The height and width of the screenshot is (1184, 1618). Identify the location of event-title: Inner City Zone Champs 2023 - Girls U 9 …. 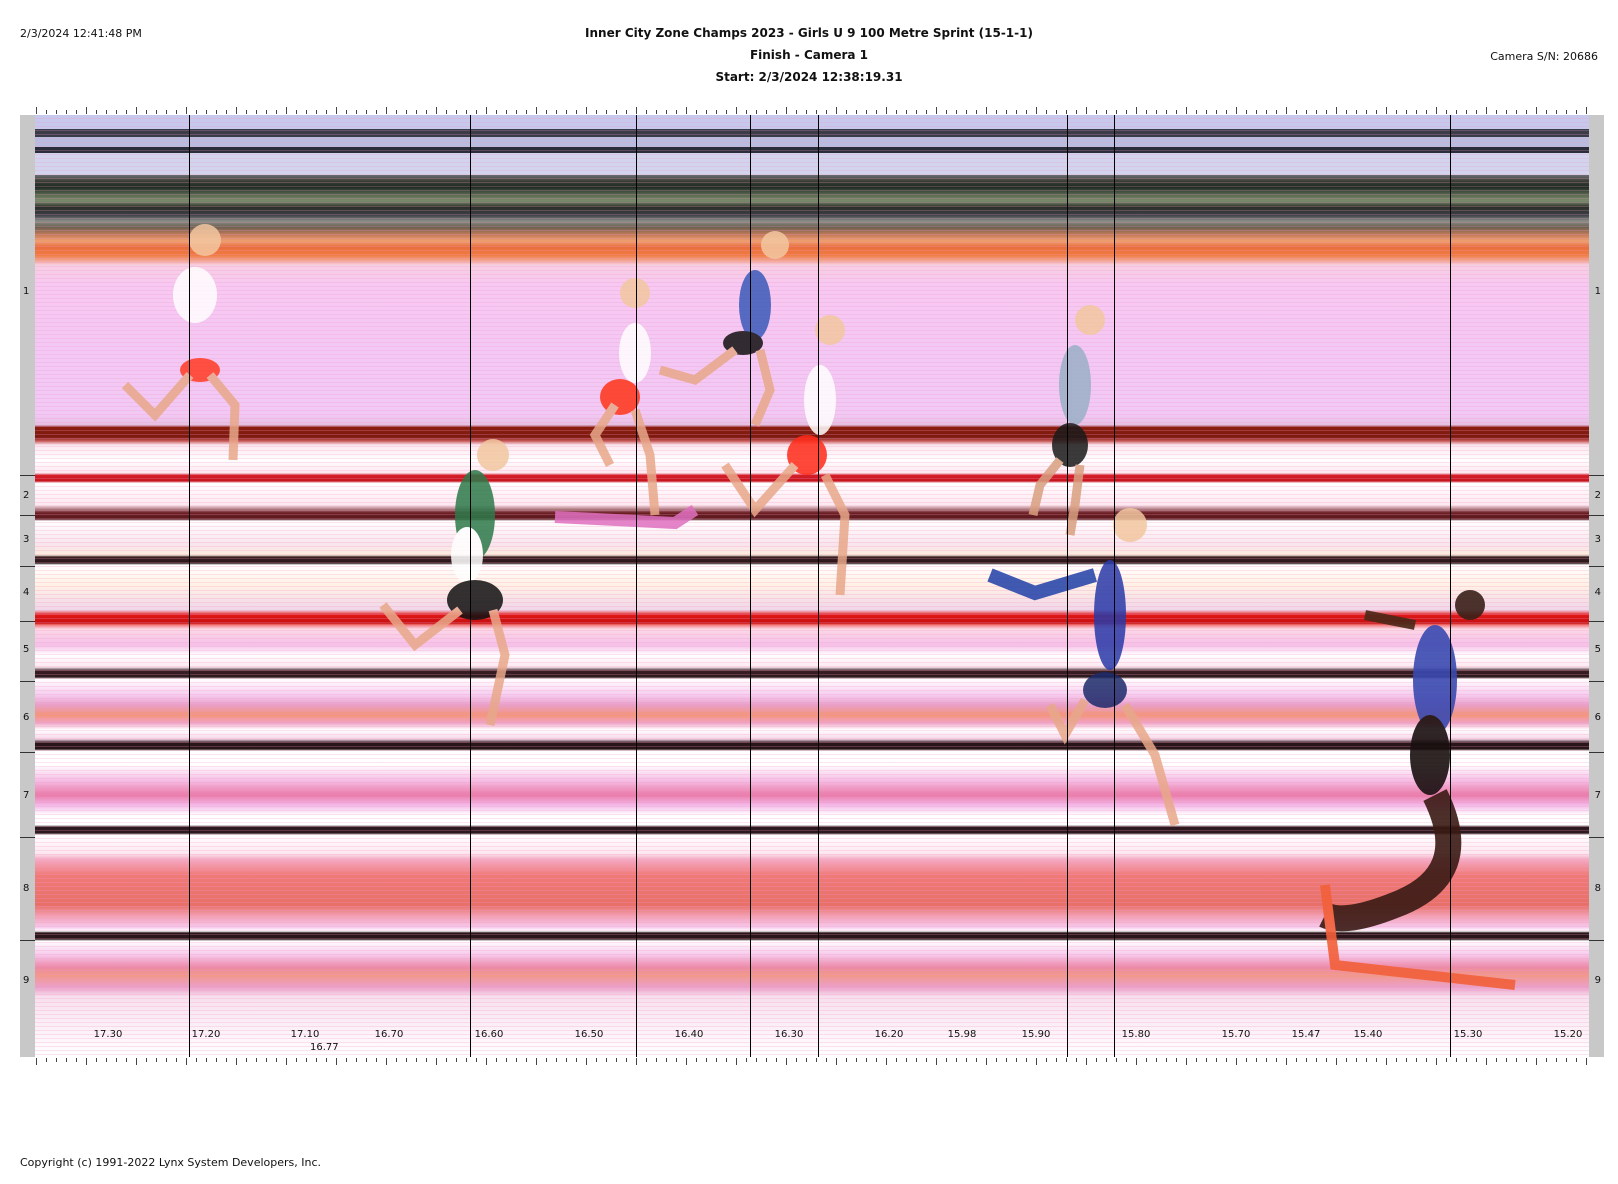
(809, 33).